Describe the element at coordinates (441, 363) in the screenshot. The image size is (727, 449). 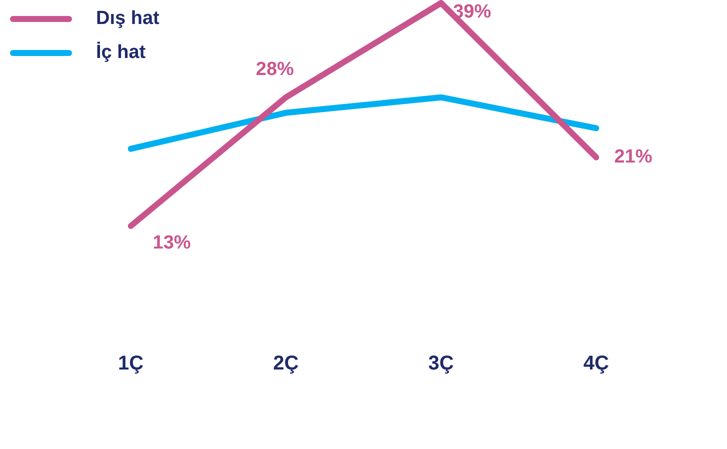
I see `x-tick-label: 3Ç` at that location.